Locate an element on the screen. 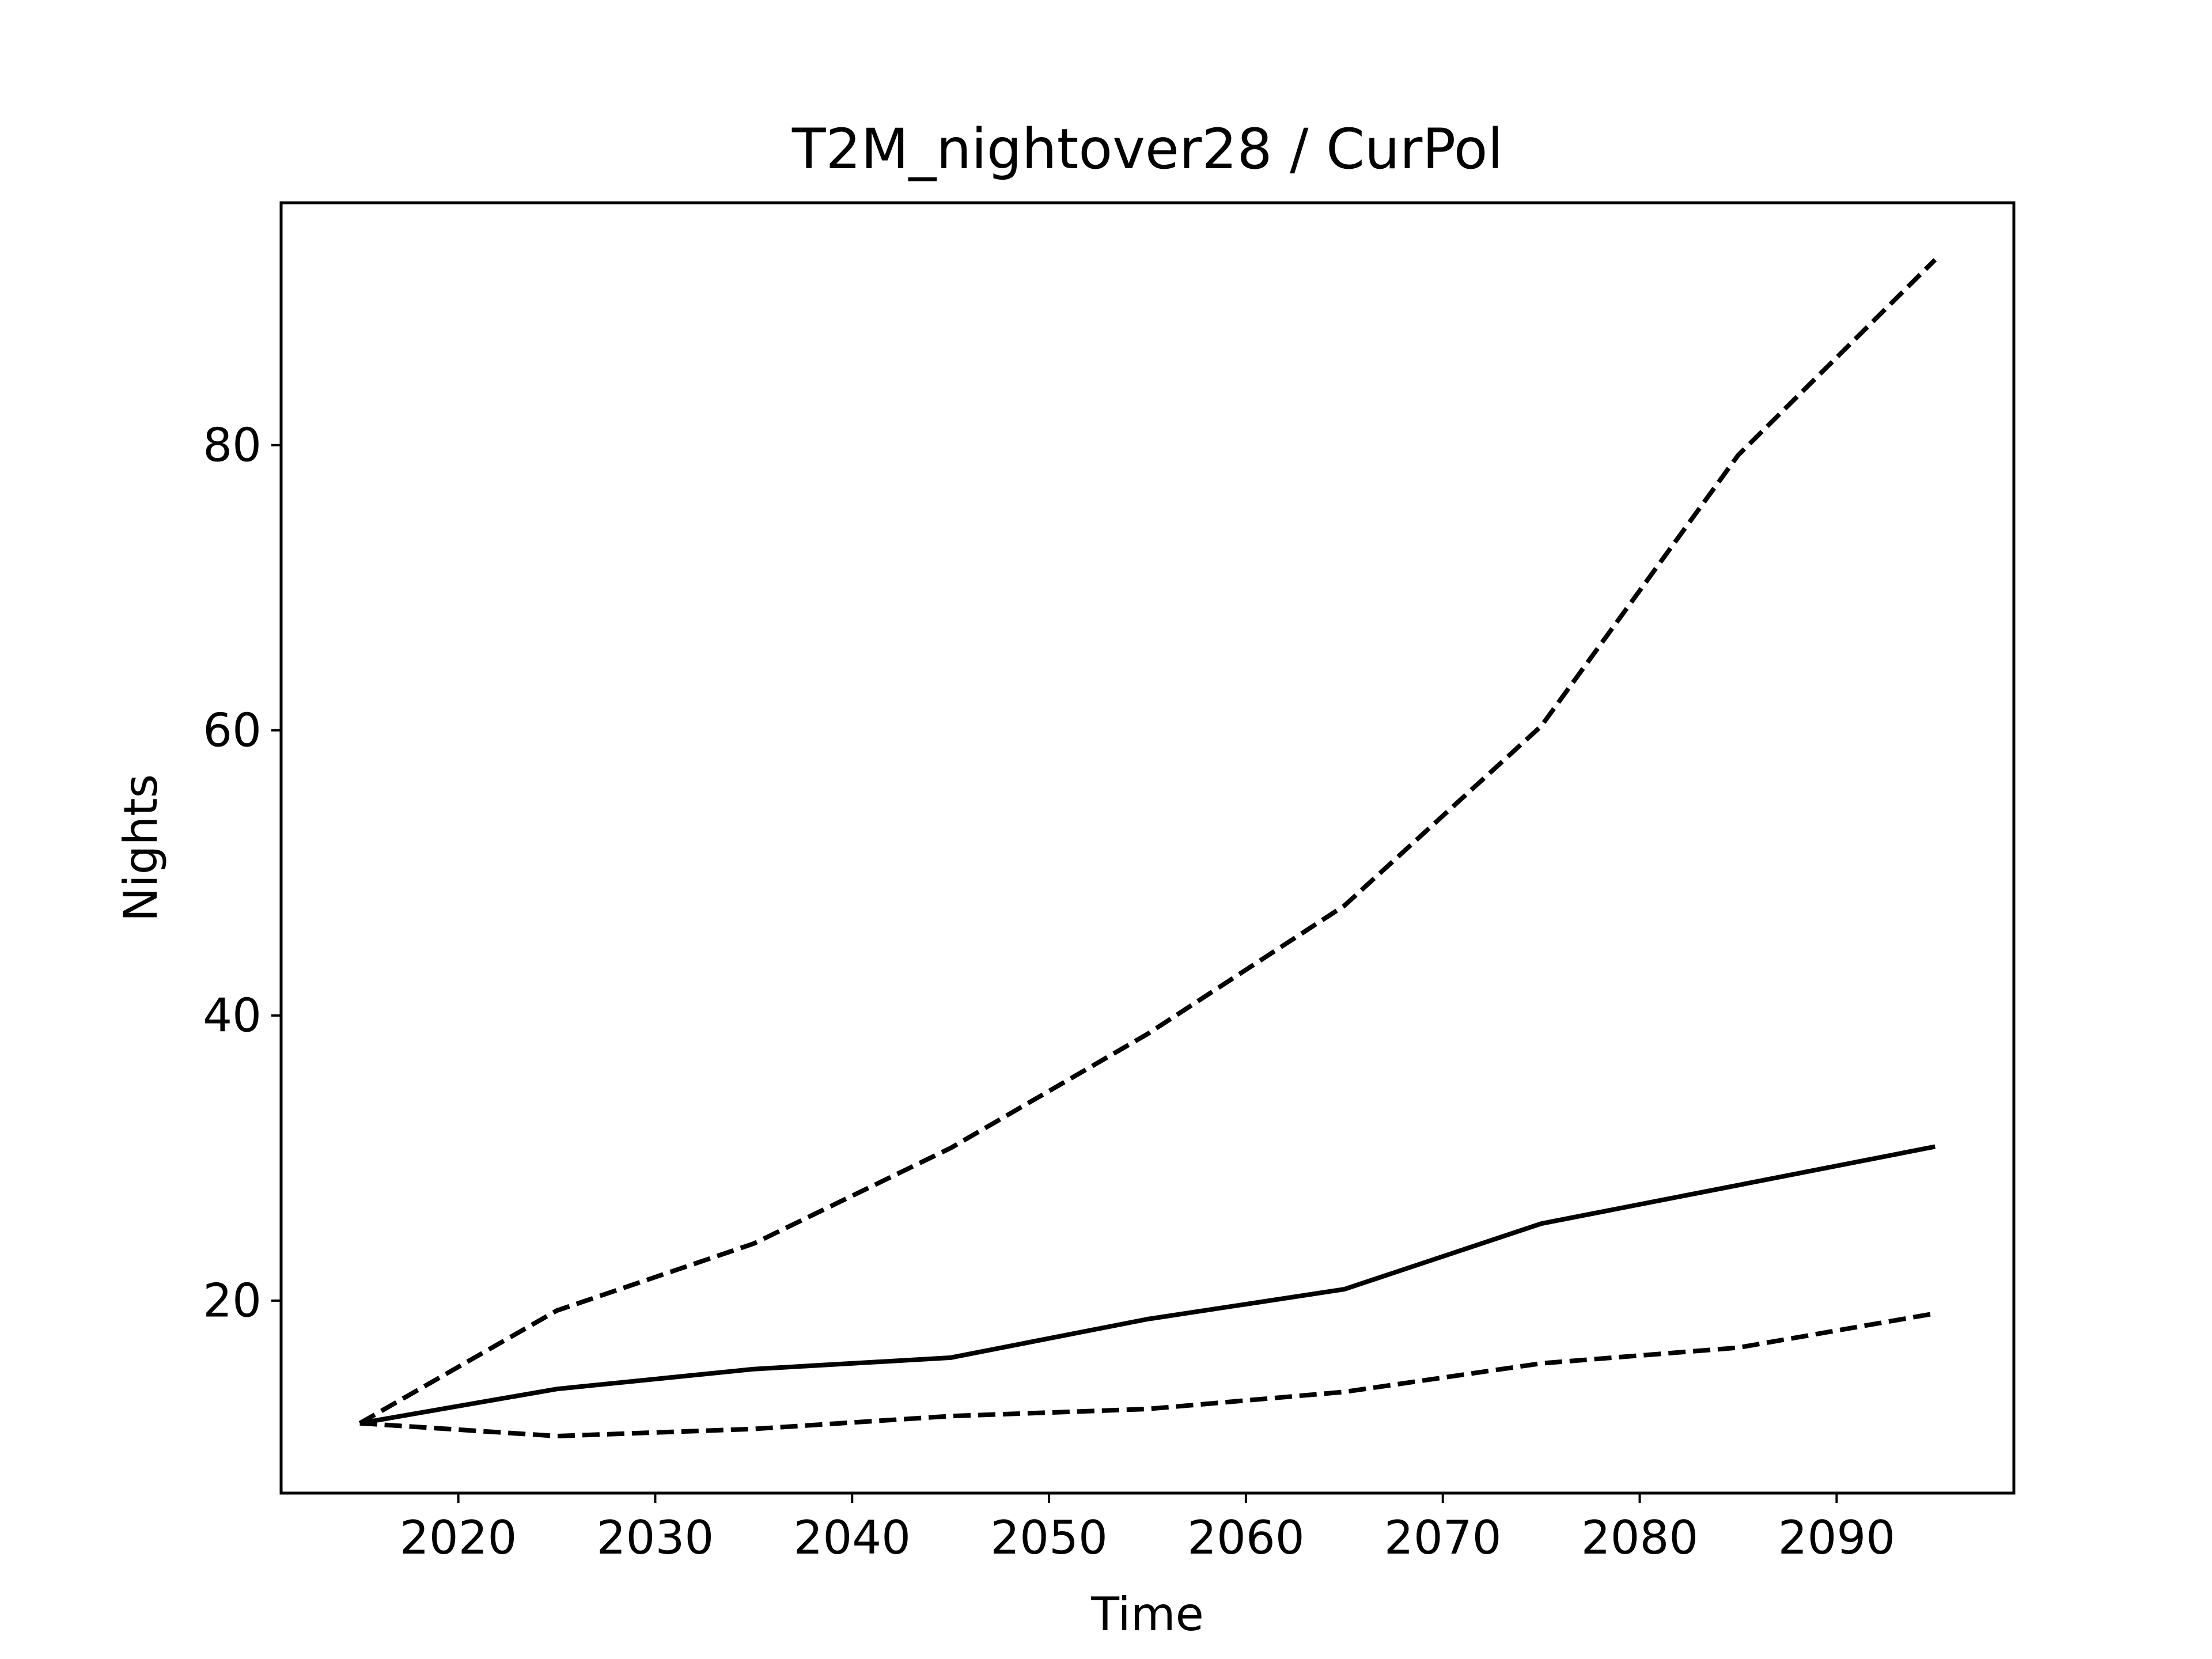 This screenshot has height=1659, width=2212. chart-title: T2M_nightover28 / CurPol is located at coordinates (1147, 149).